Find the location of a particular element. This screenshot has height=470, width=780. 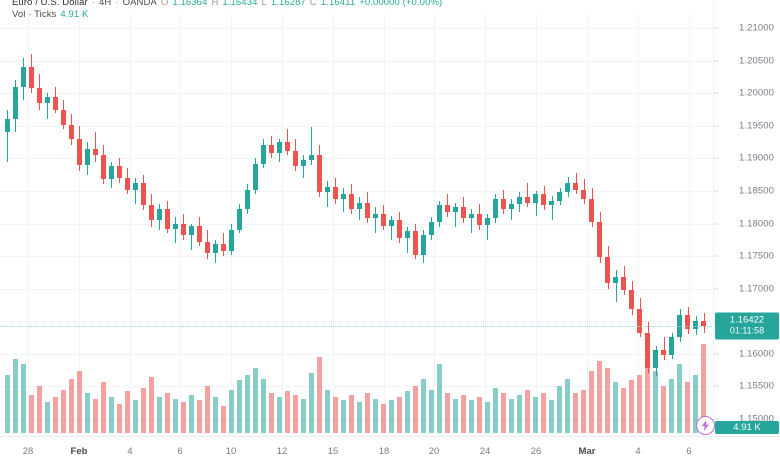

ohlc-low-key: L is located at coordinates (264, 4).